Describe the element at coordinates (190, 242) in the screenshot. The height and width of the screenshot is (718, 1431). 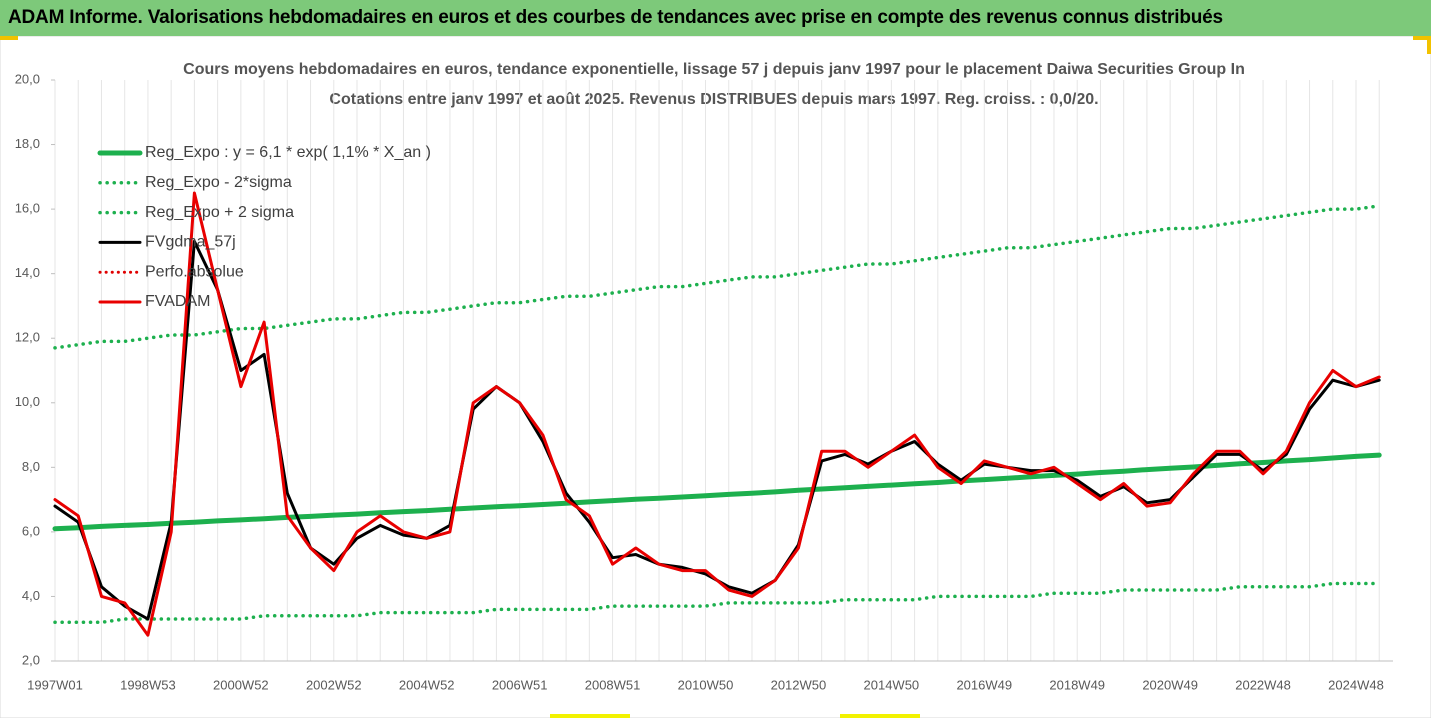
I see `legend-label: FVgdma_57j` at that location.